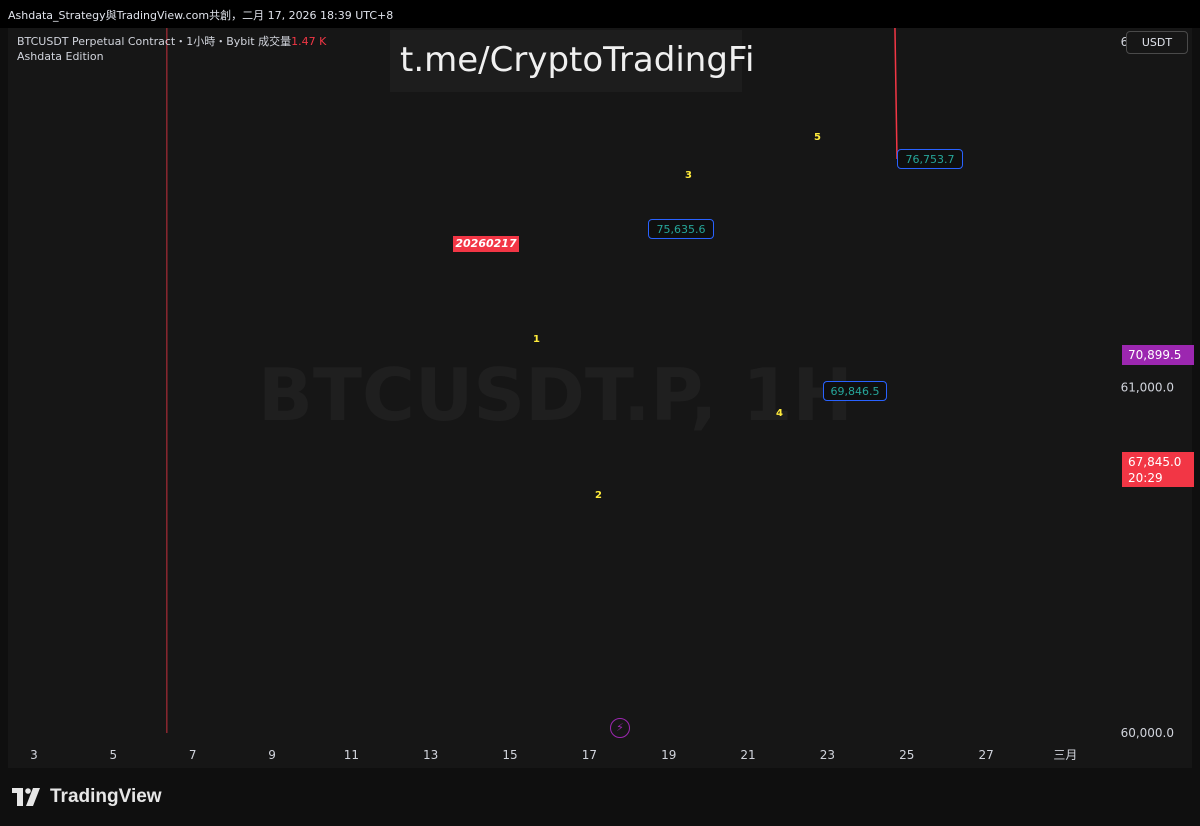 This screenshot has height=826, width=1200. I want to click on wave-label-4: 4, so click(779, 413).